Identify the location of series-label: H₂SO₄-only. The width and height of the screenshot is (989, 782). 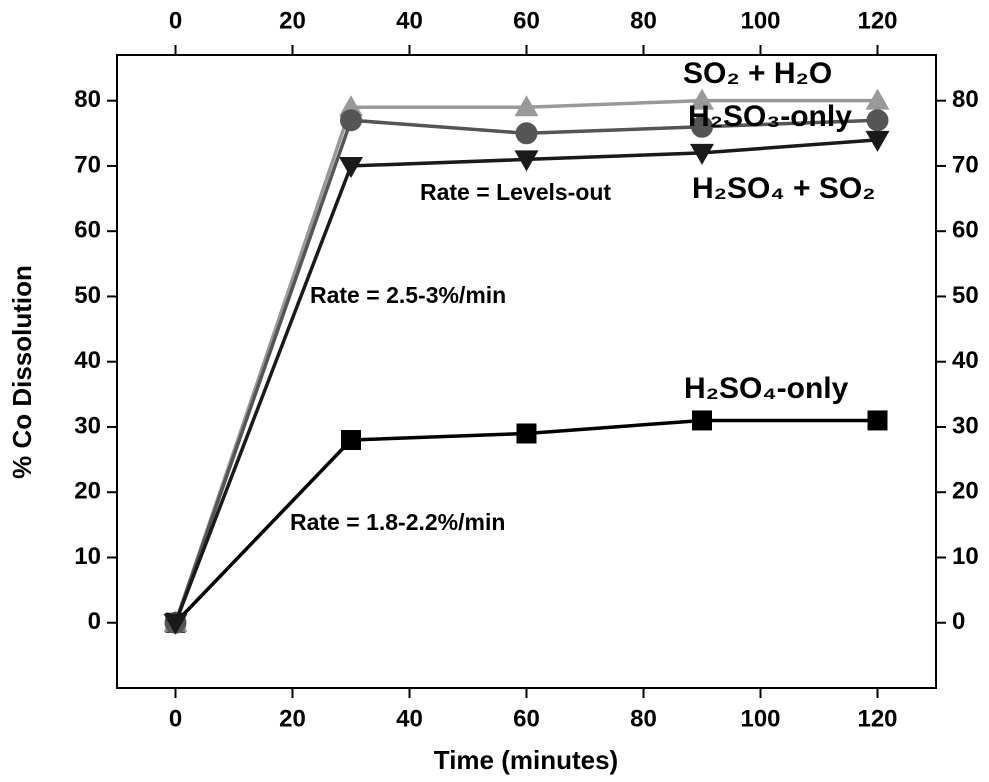
(766, 388).